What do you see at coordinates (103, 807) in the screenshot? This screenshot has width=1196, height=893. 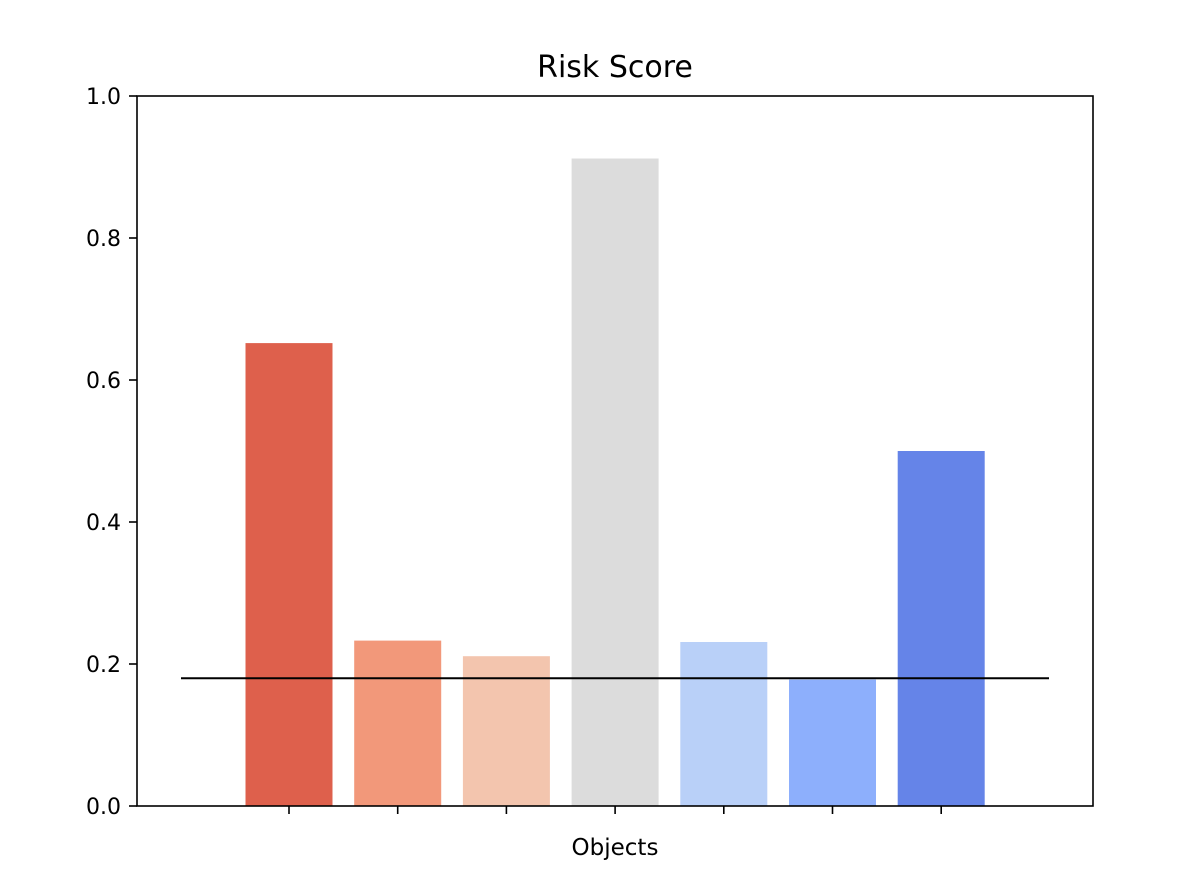 I see `y-tick-label: 0.0` at bounding box center [103, 807].